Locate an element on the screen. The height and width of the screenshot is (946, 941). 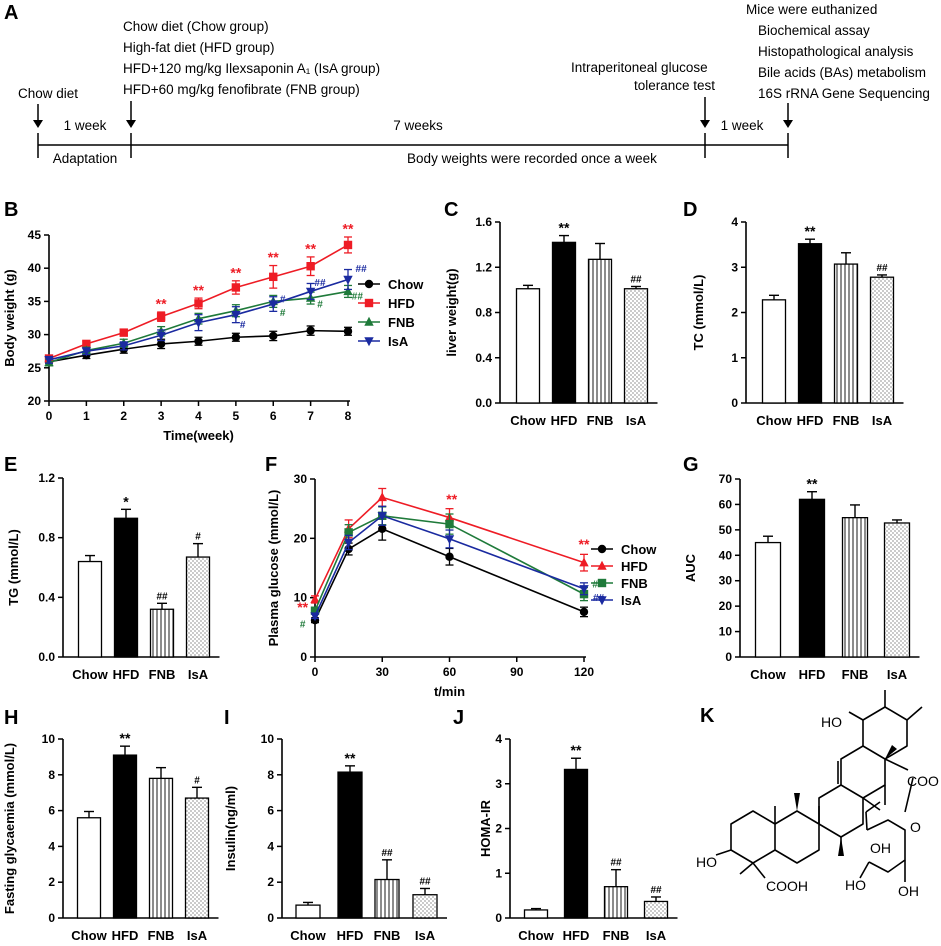
panel-label: D is located at coordinates (690, 210).